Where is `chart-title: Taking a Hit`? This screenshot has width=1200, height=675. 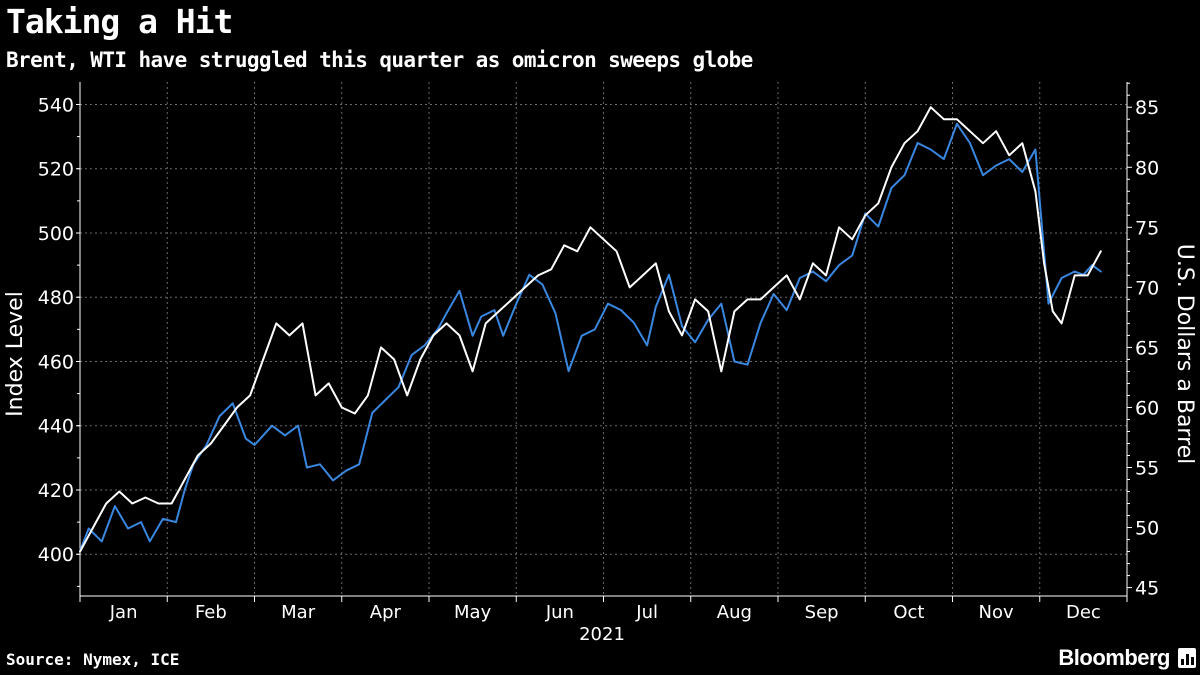 chart-title: Taking a Hit is located at coordinates (119, 21).